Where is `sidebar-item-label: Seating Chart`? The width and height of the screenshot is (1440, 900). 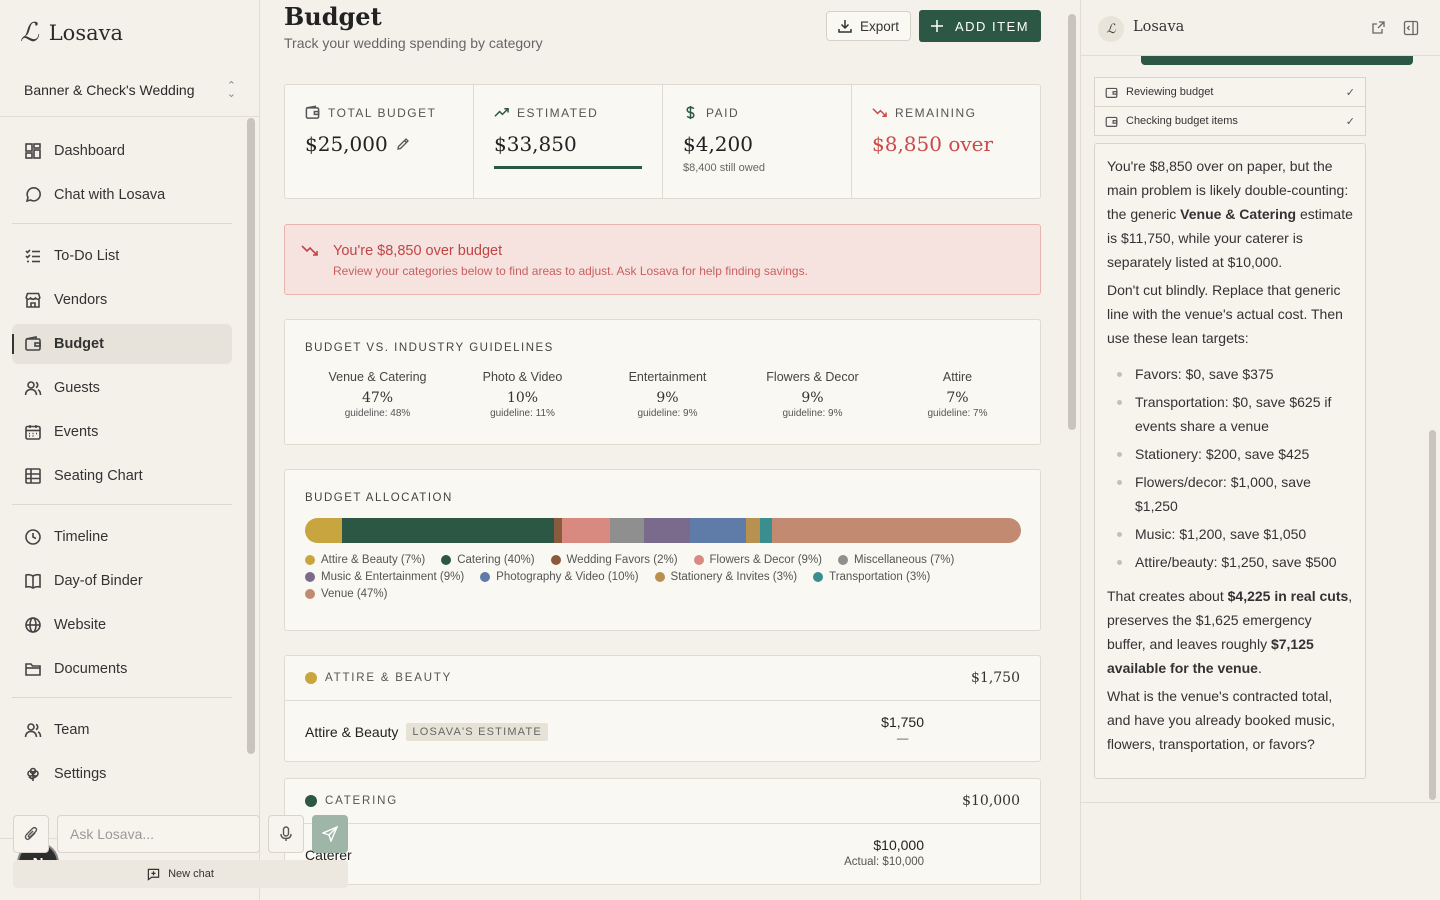 sidebar-item-label: Seating Chart is located at coordinates (98, 476).